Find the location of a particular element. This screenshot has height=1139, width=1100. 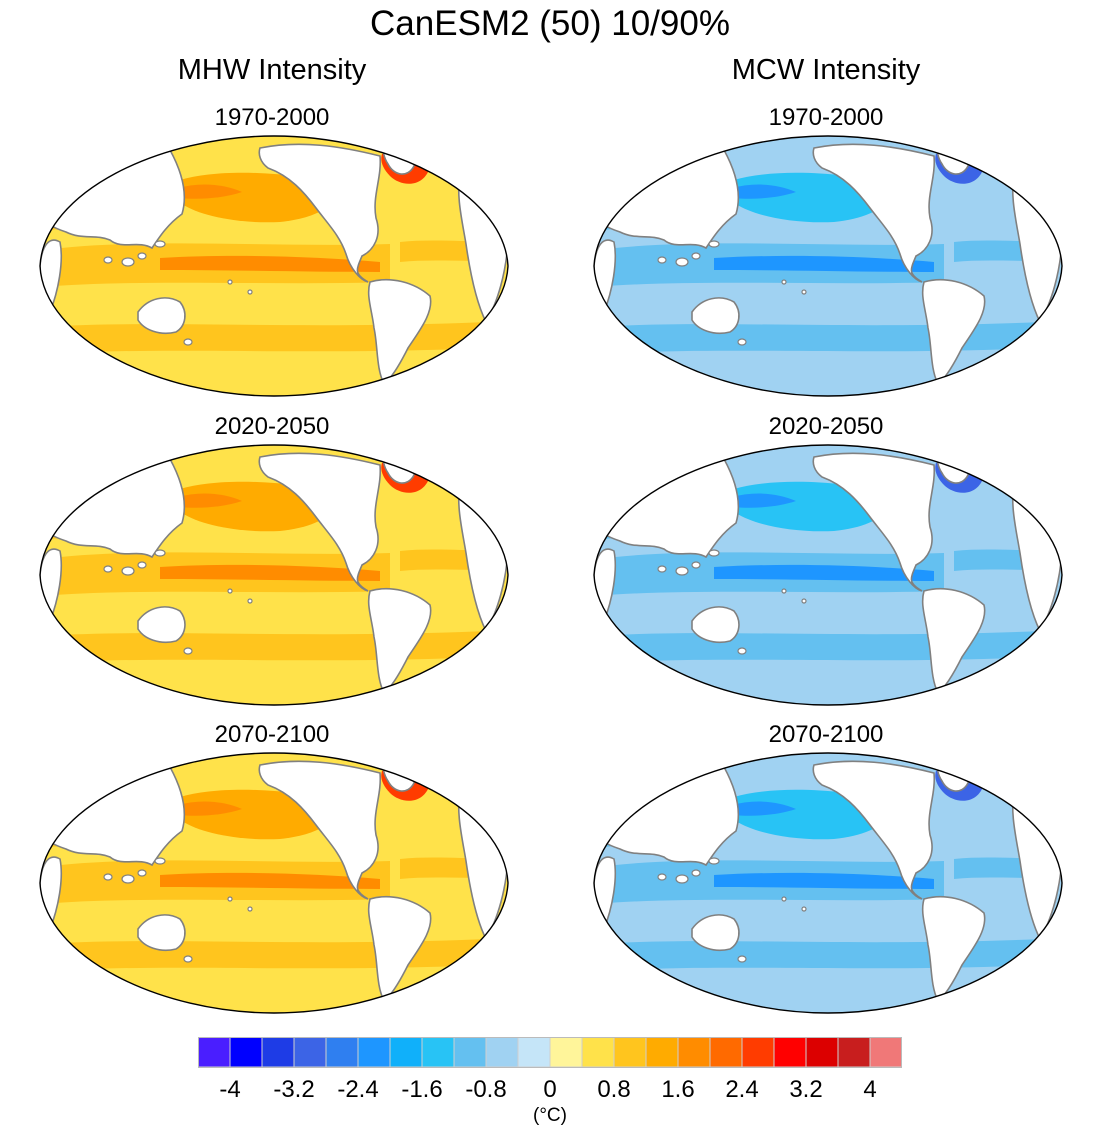

map-mcw-2020-2050 is located at coordinates (828, 575).